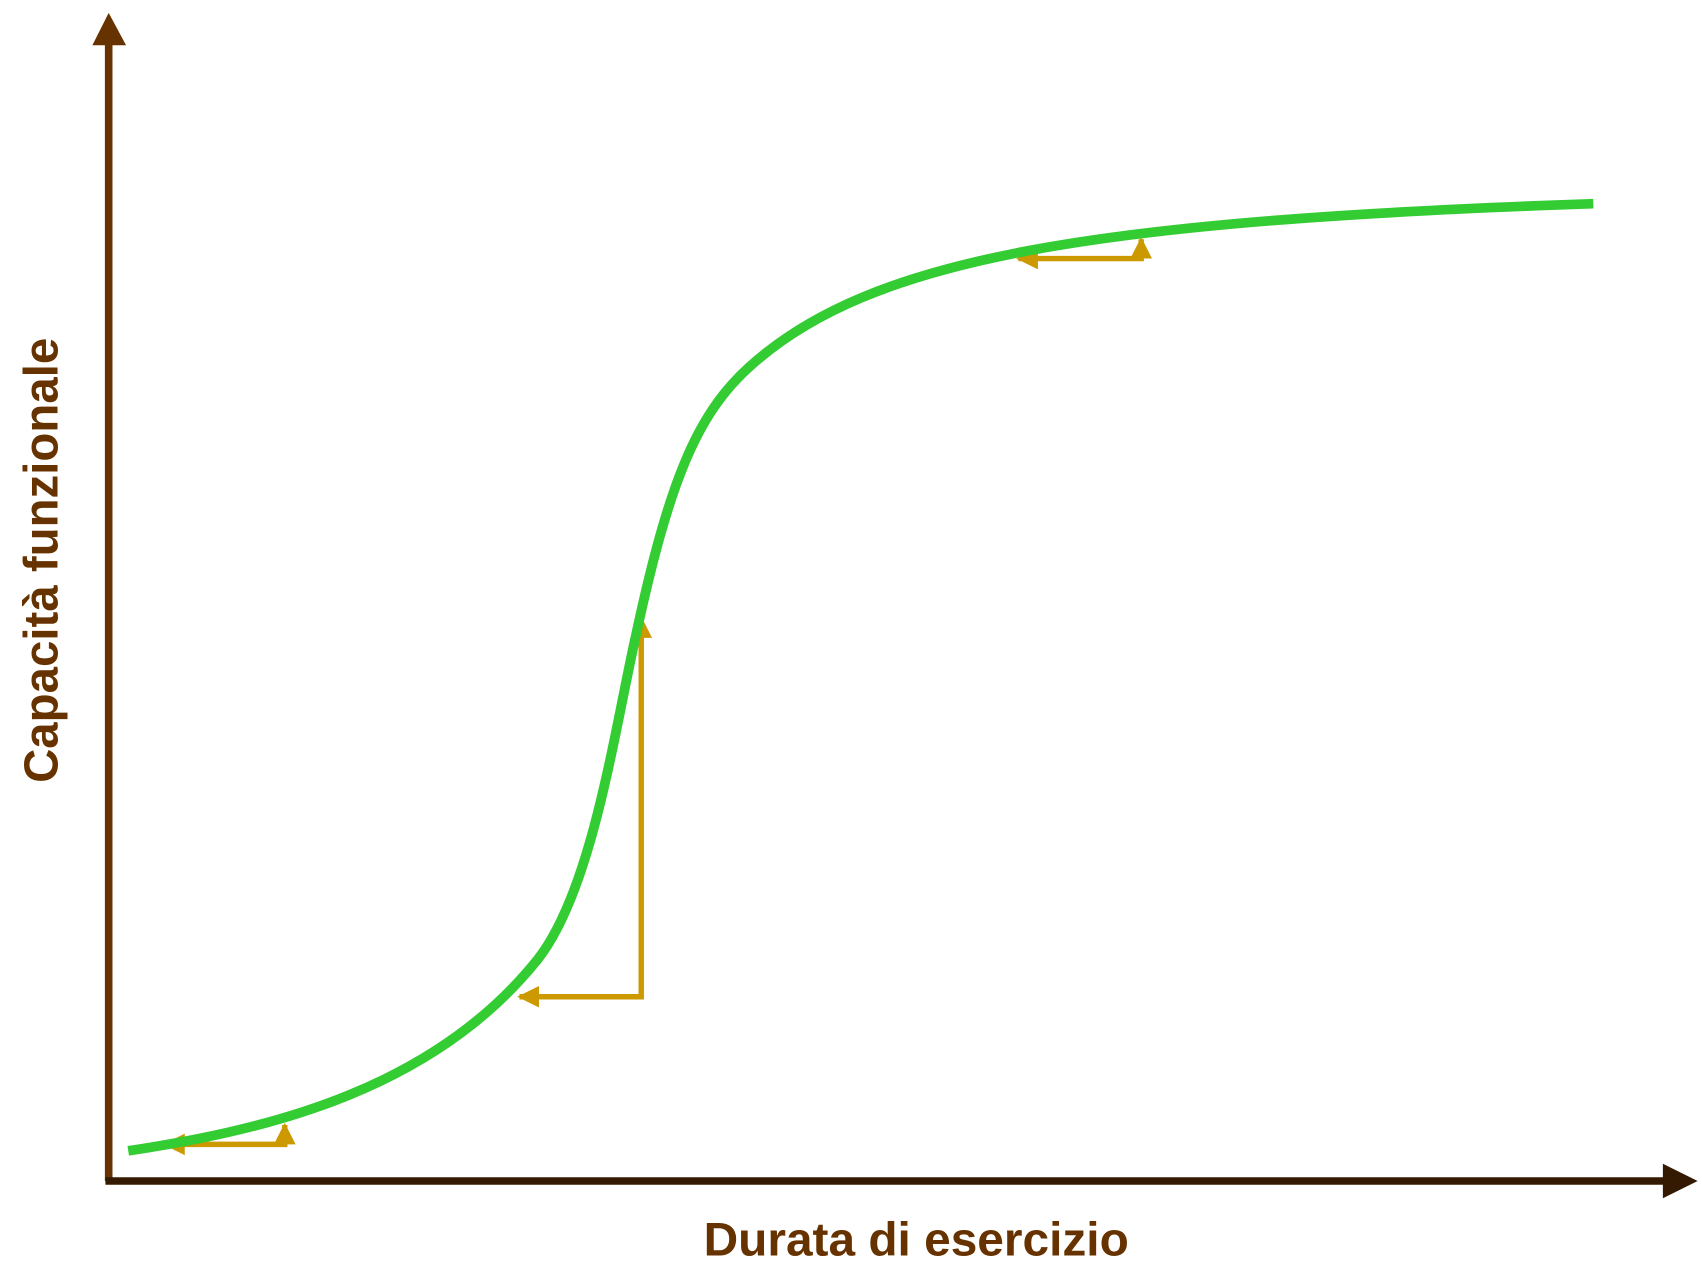  Describe the element at coordinates (109, 29) in the screenshot. I see `y-axis-arrow` at that location.